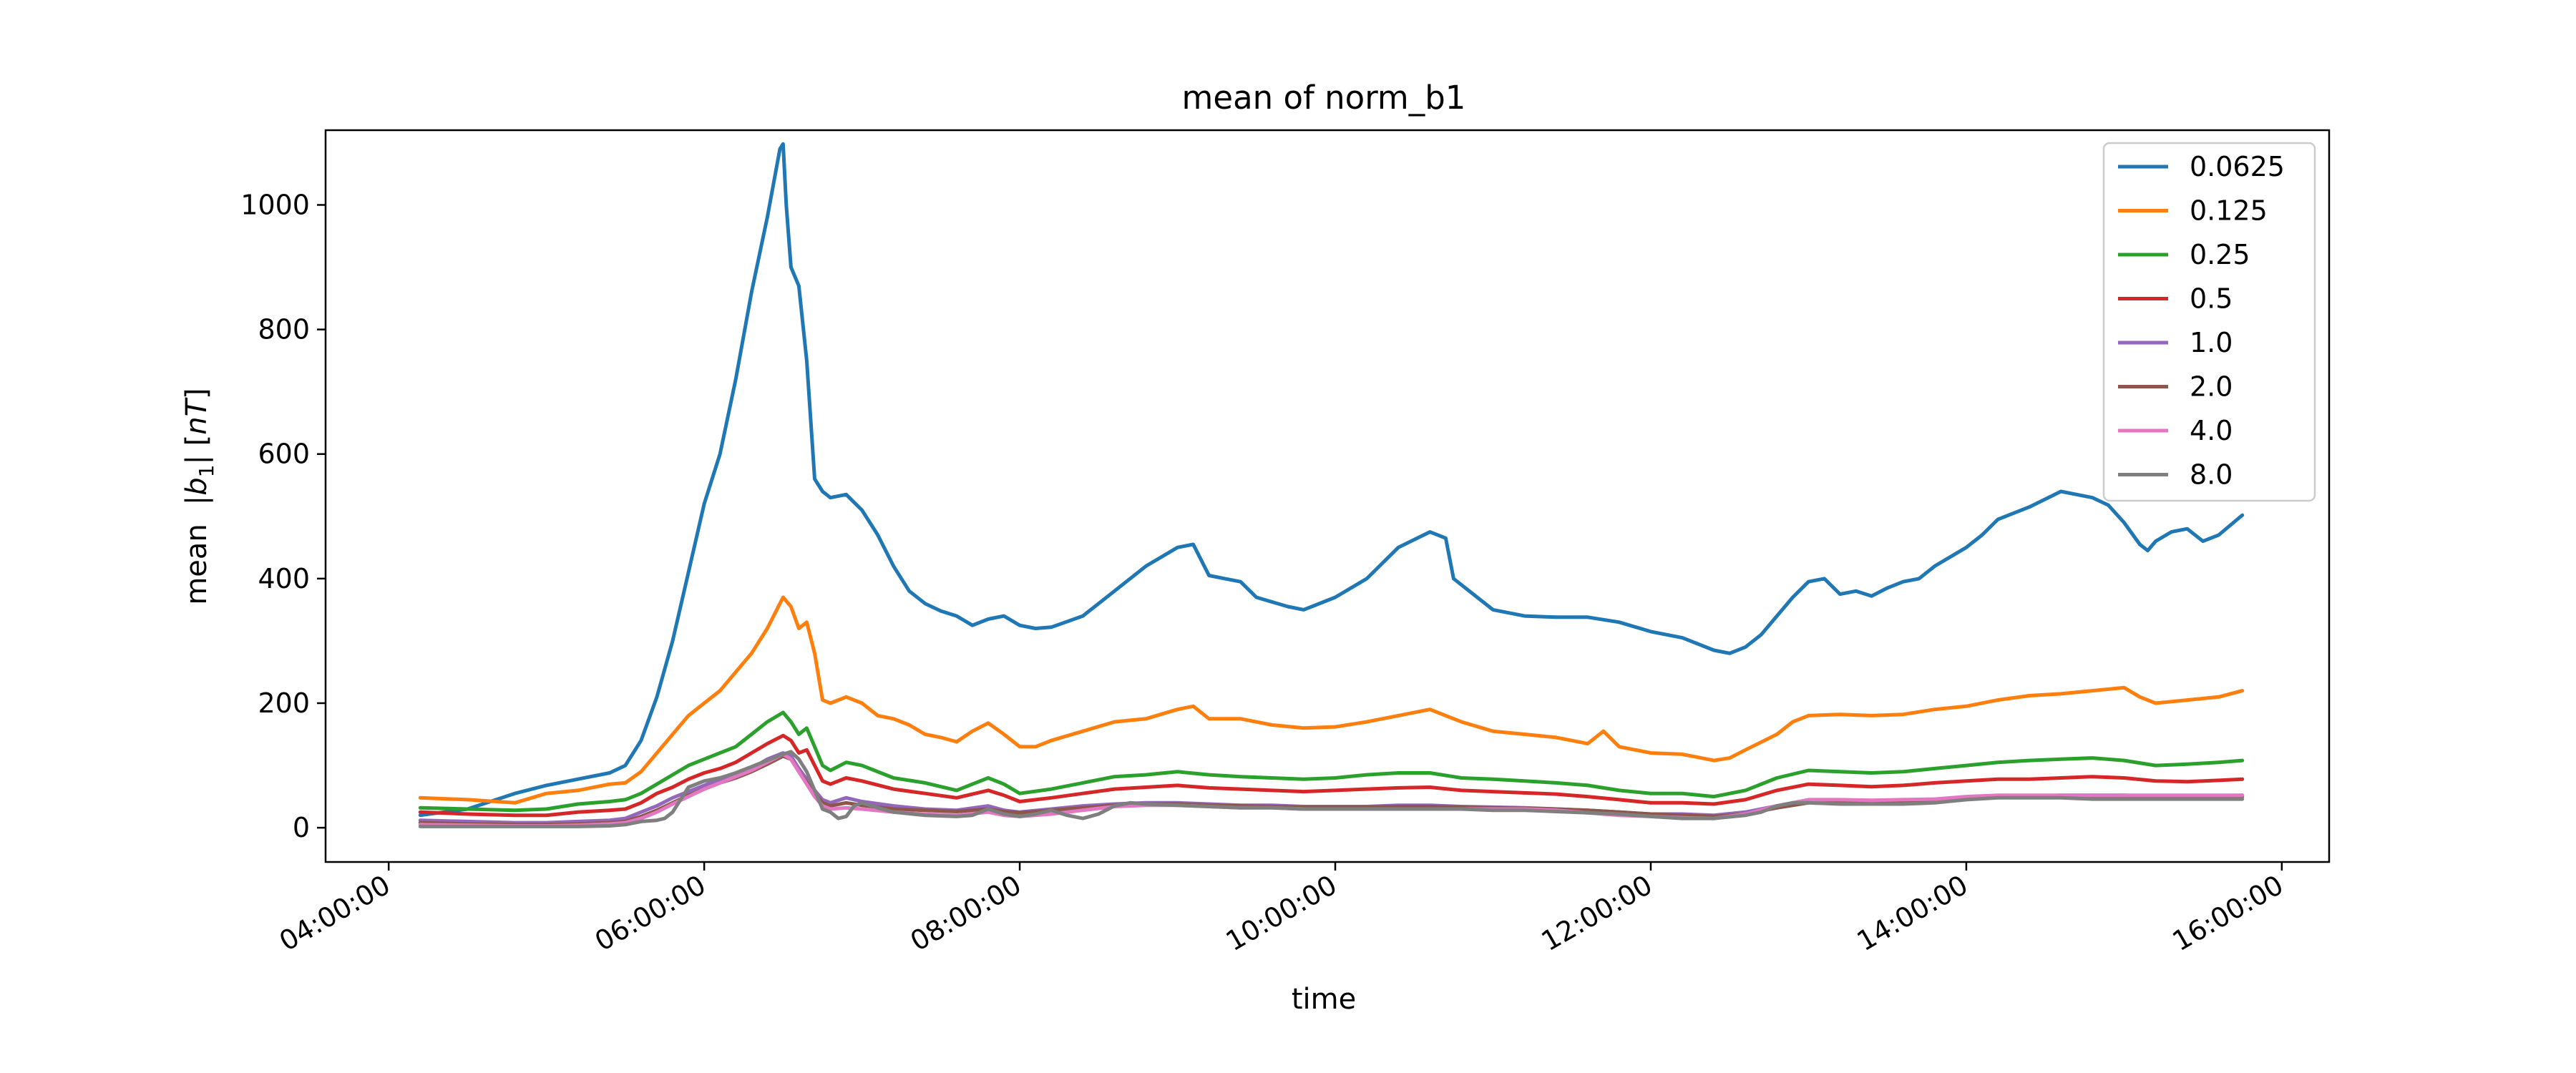  What do you see at coordinates (1324, 1000) in the screenshot?
I see `x-axis-label: time` at bounding box center [1324, 1000].